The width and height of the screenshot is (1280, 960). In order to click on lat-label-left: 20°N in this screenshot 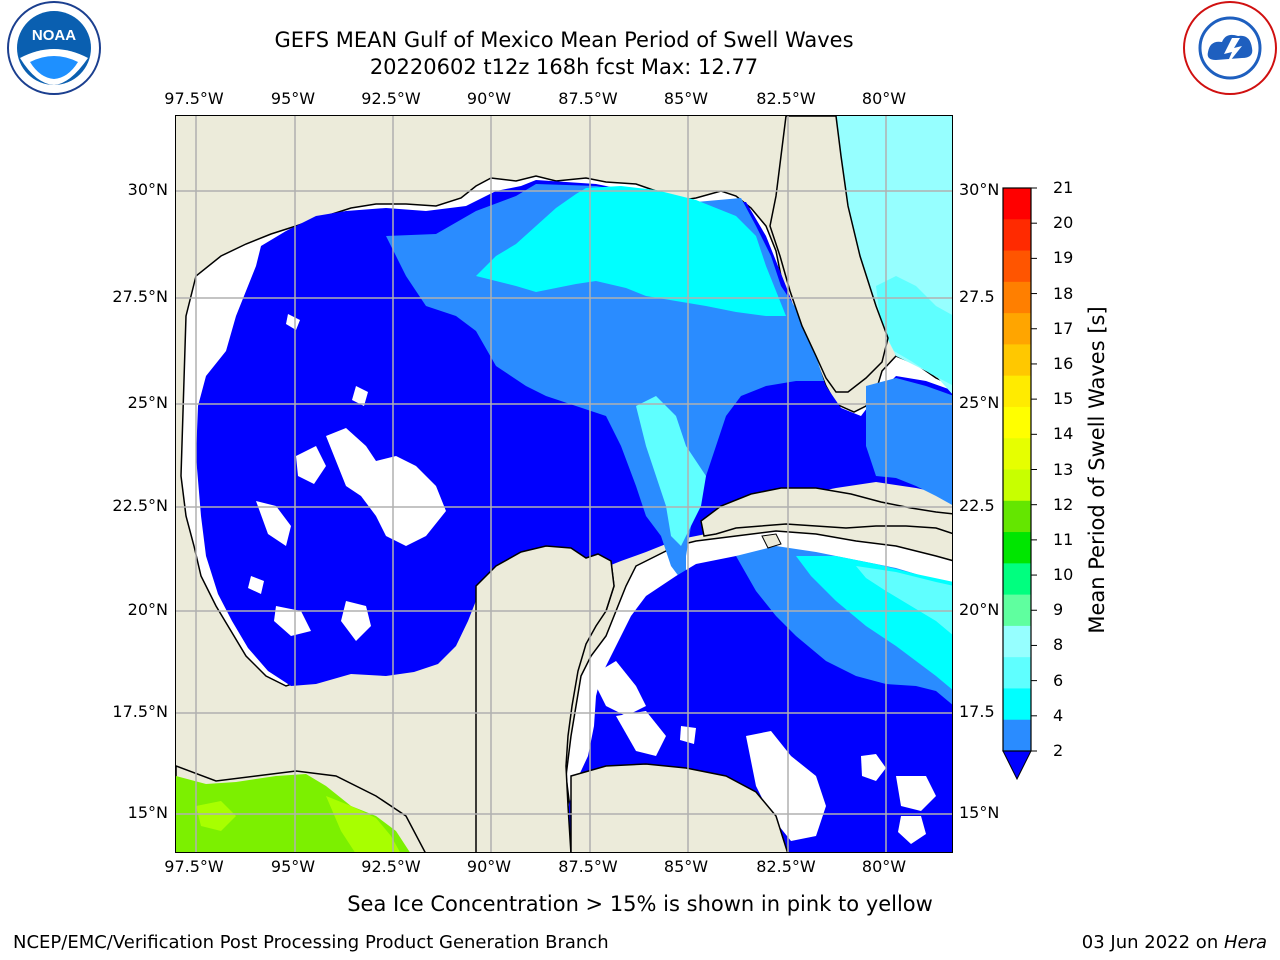, I will do `click(147, 609)`.